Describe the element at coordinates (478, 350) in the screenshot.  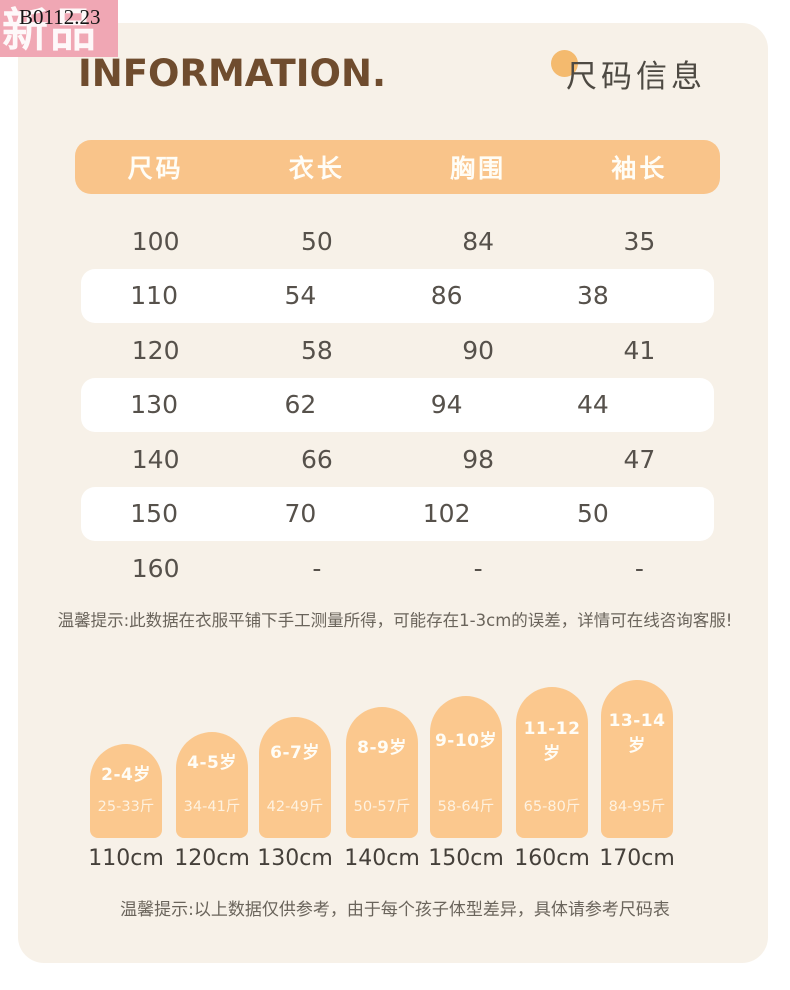
I see `cell-chest: 90` at that location.